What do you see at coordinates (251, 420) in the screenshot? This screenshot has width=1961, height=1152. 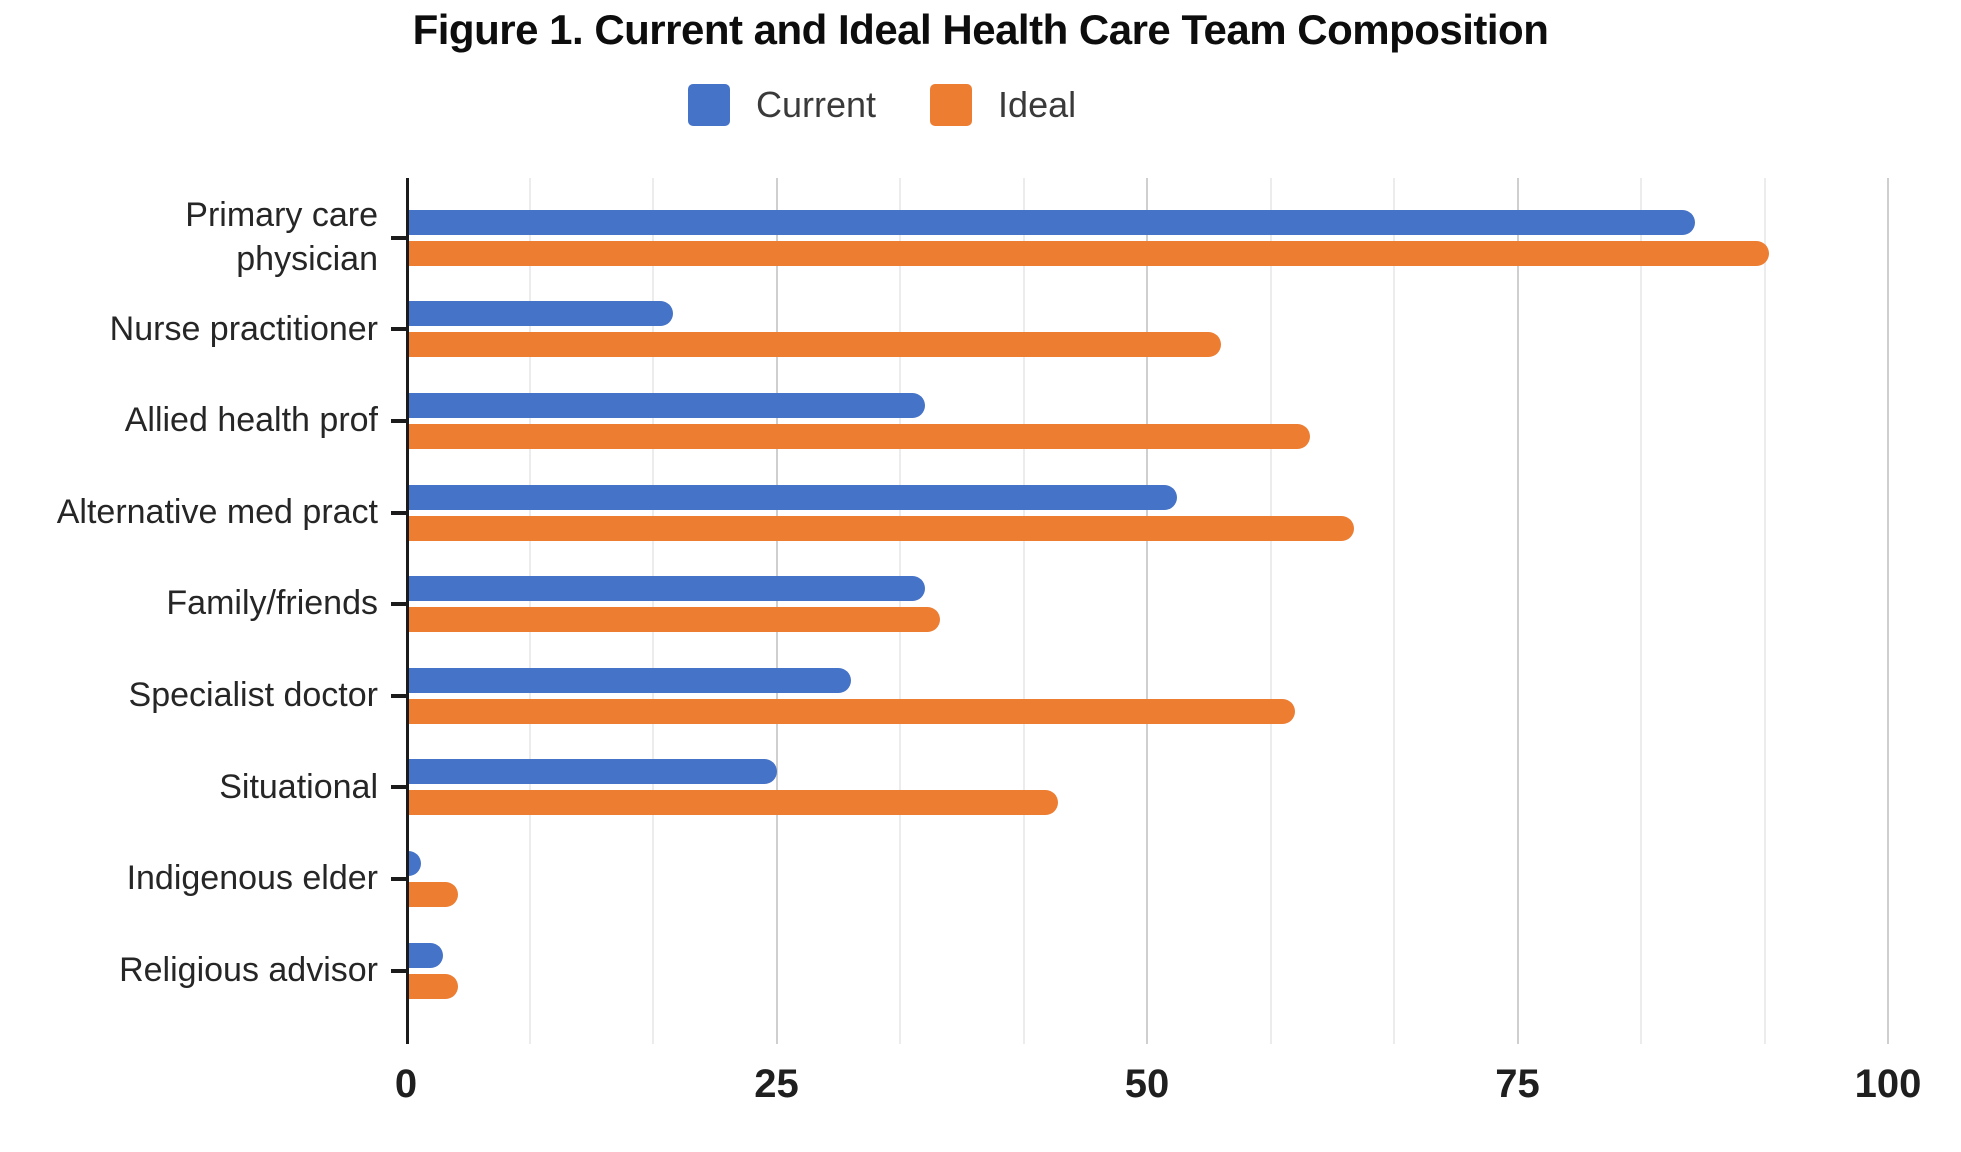 I see `category-label: Allied health prof` at bounding box center [251, 420].